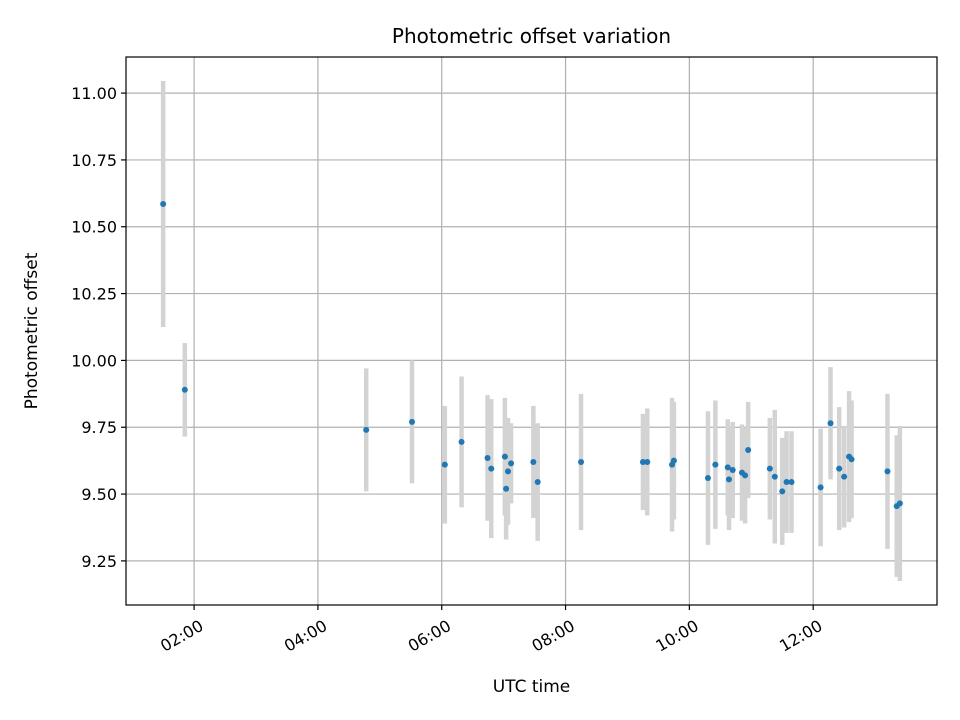 This screenshot has width=960, height=720. I want to click on x-tick-label: 08:00, so click(553, 636).